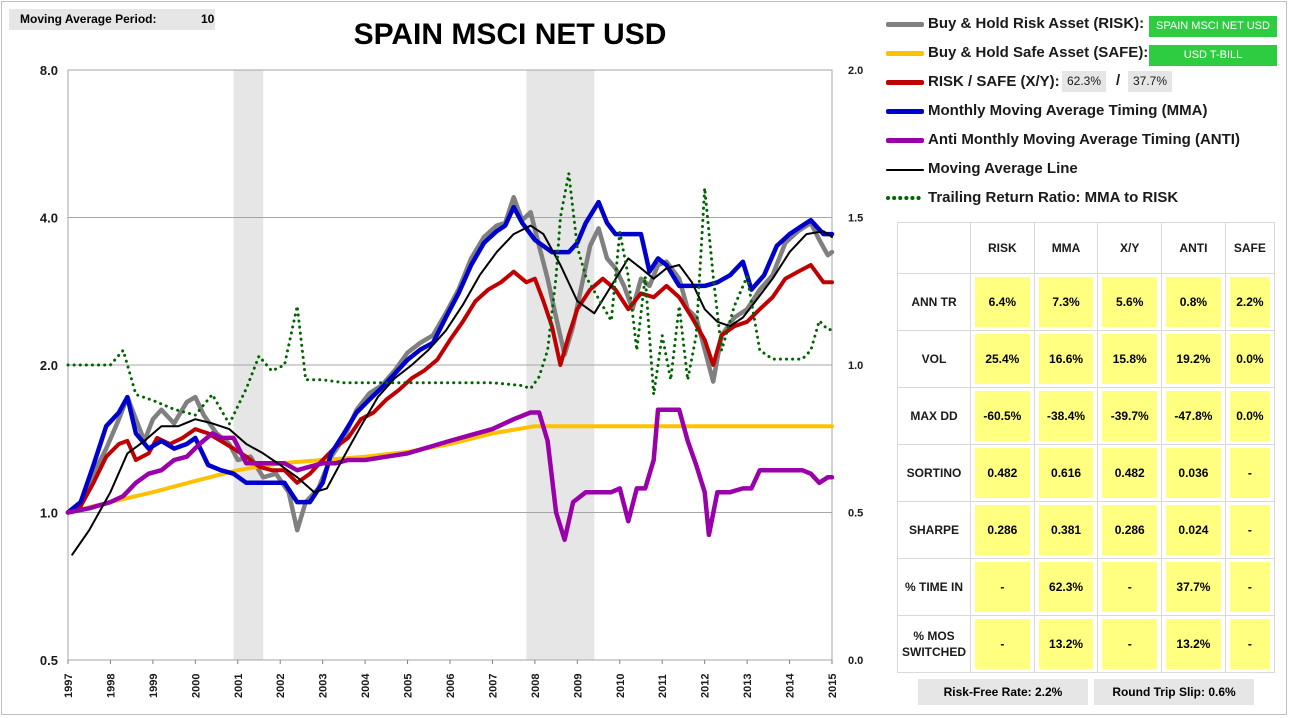 The image size is (1290, 718). I want to click on stats-row-mos-switched: % MOS SWITCHED - 13.2% - 13.2% -, so click(1086, 644).